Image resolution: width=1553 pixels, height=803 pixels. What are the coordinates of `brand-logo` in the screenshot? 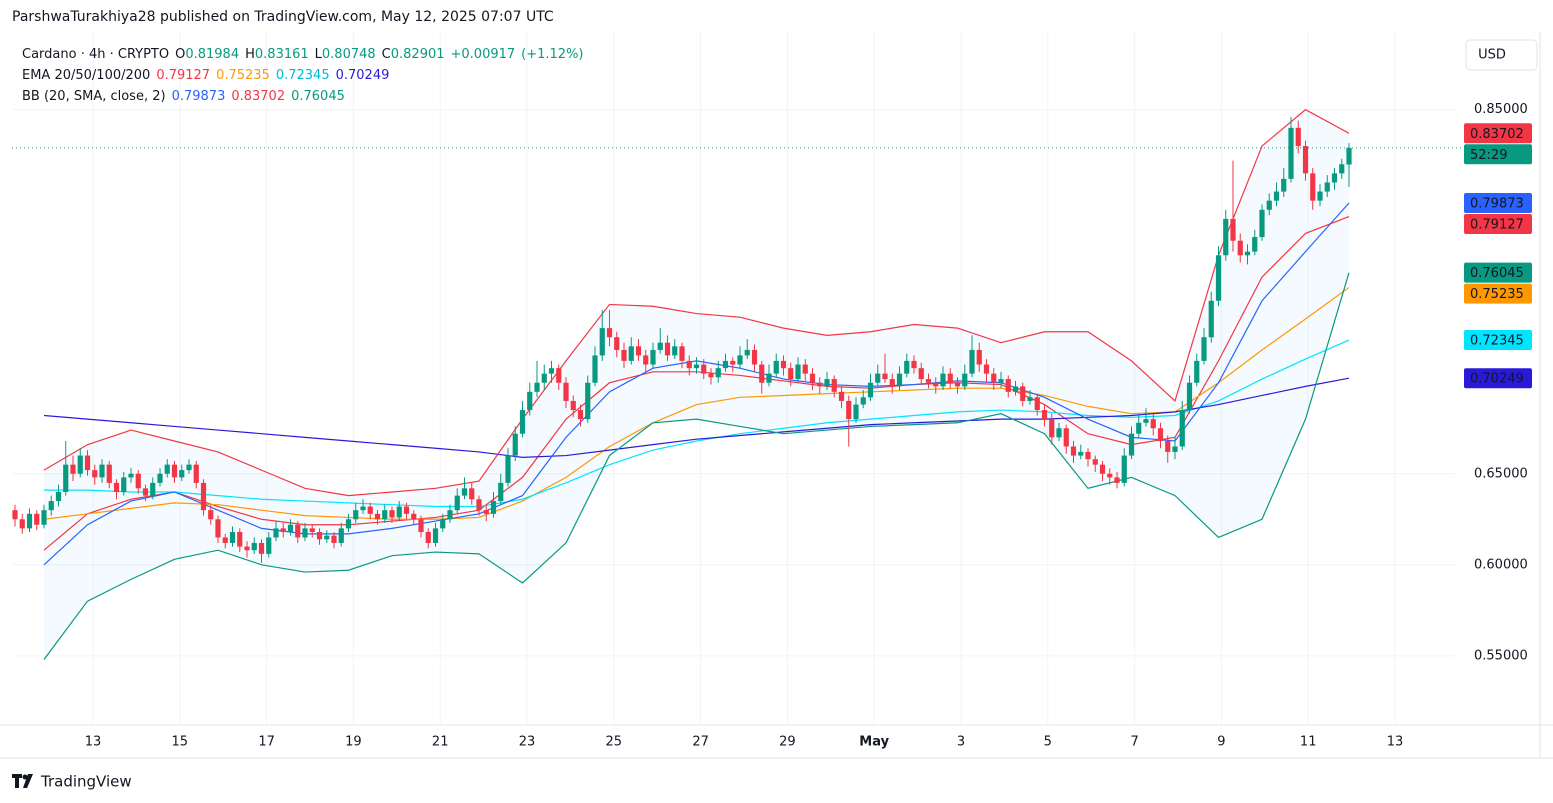 It's located at (22, 781).